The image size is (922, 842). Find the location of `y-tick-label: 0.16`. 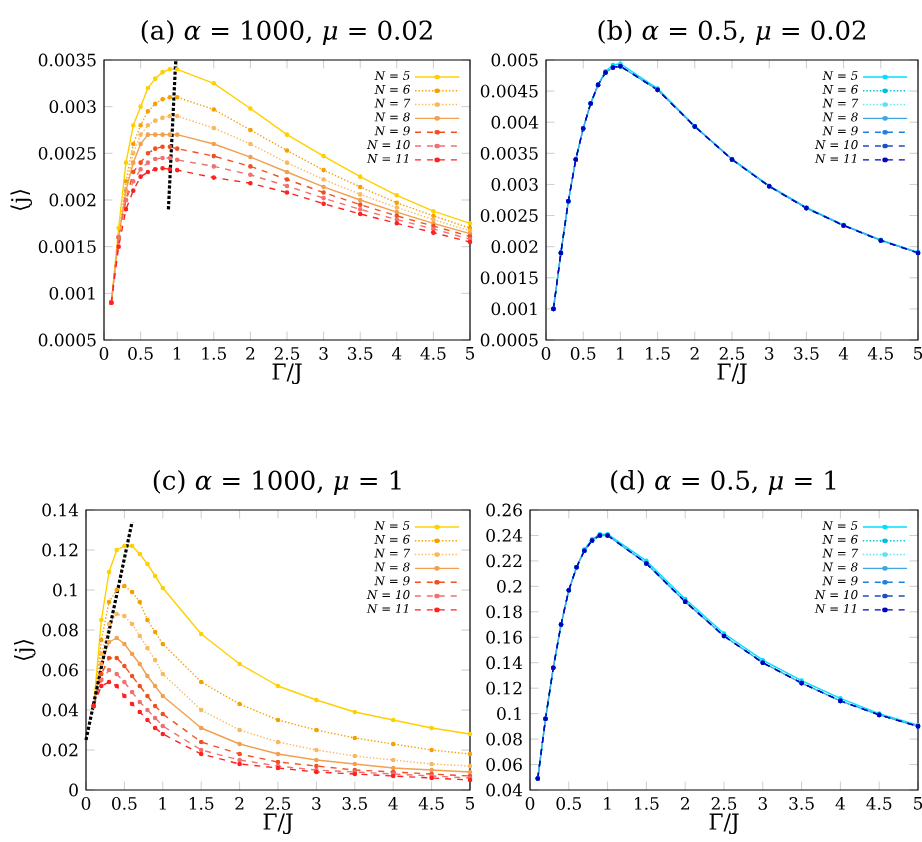

y-tick-label: 0.16 is located at coordinates (504, 637).